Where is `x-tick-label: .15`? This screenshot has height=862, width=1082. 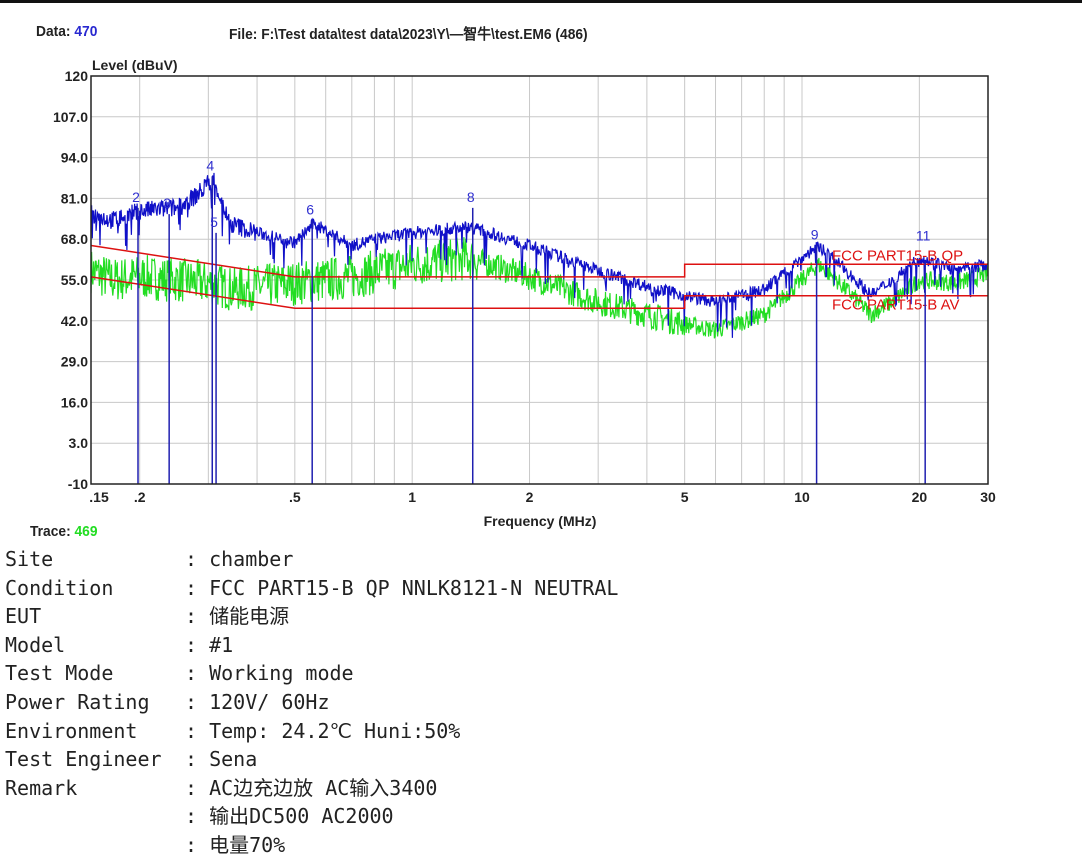 x-tick-label: .15 is located at coordinates (99, 497).